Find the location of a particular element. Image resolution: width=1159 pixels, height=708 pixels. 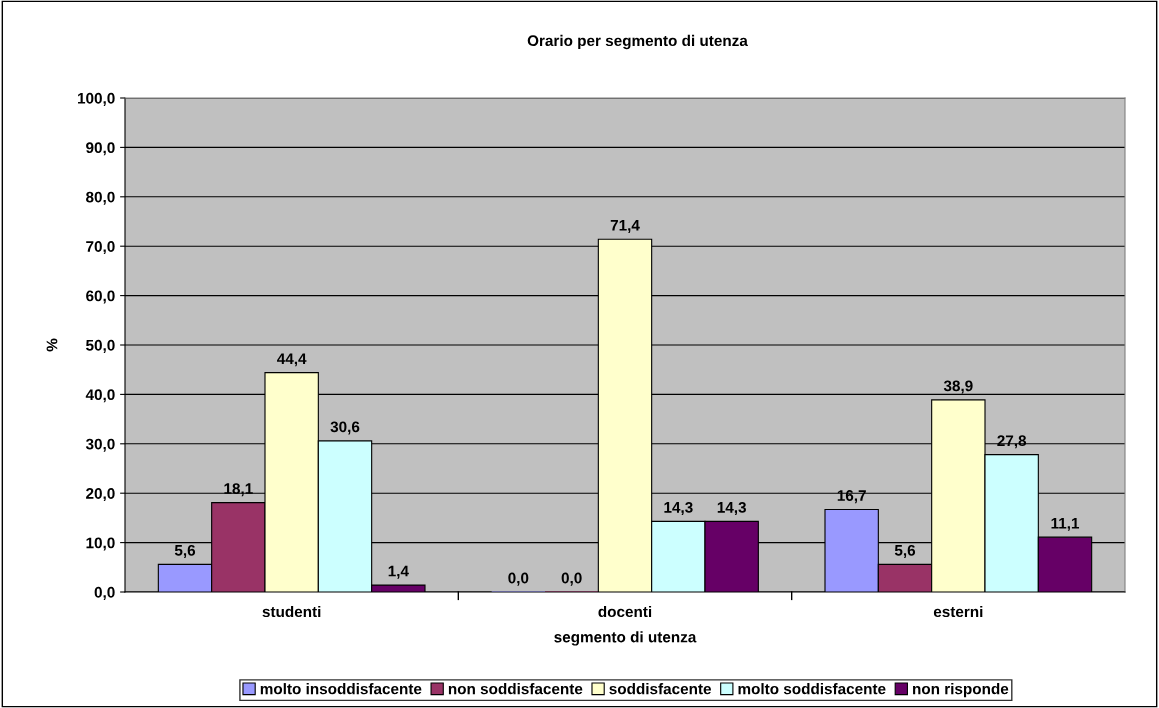

y-axis-title: % is located at coordinates (52, 345).